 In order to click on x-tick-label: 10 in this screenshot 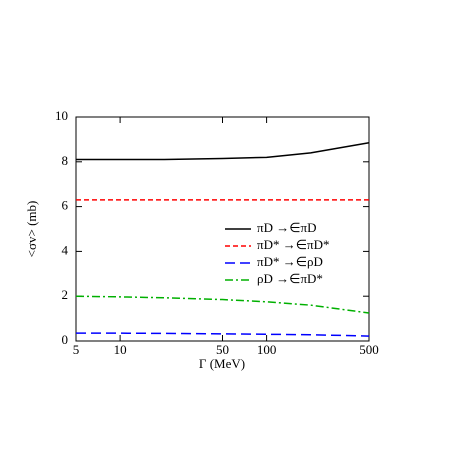, I will do `click(120, 349)`.